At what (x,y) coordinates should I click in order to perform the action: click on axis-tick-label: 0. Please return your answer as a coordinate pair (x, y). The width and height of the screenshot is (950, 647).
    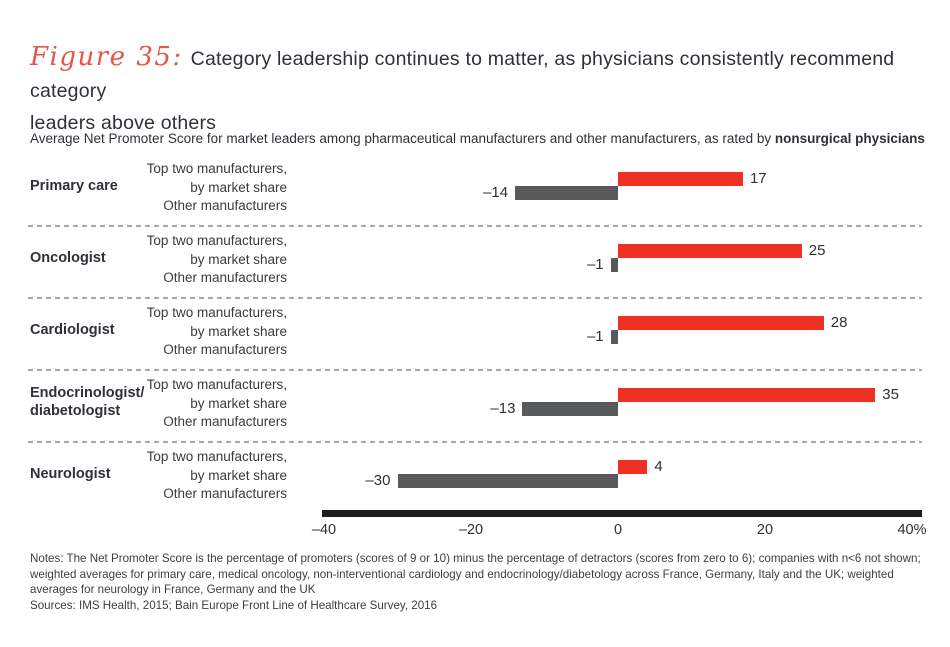
    Looking at the image, I should click on (618, 530).